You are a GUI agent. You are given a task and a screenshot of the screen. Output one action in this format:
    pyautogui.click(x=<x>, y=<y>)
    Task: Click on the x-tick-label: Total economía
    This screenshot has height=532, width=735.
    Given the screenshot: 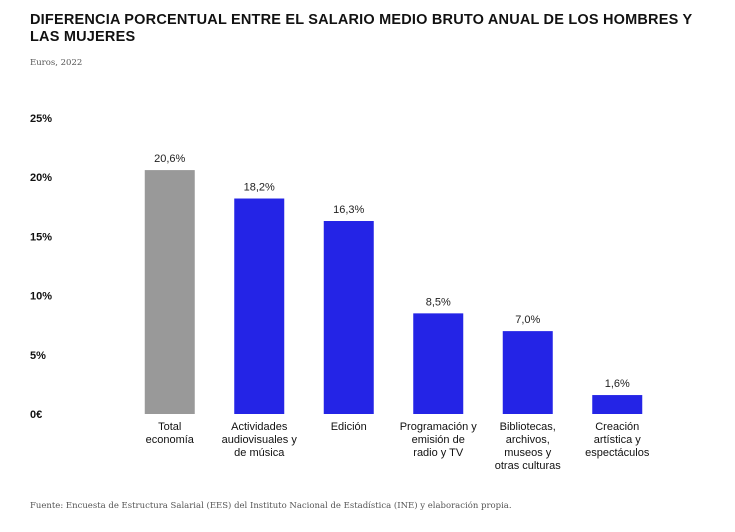 What is the action you would take?
    pyautogui.click(x=170, y=433)
    